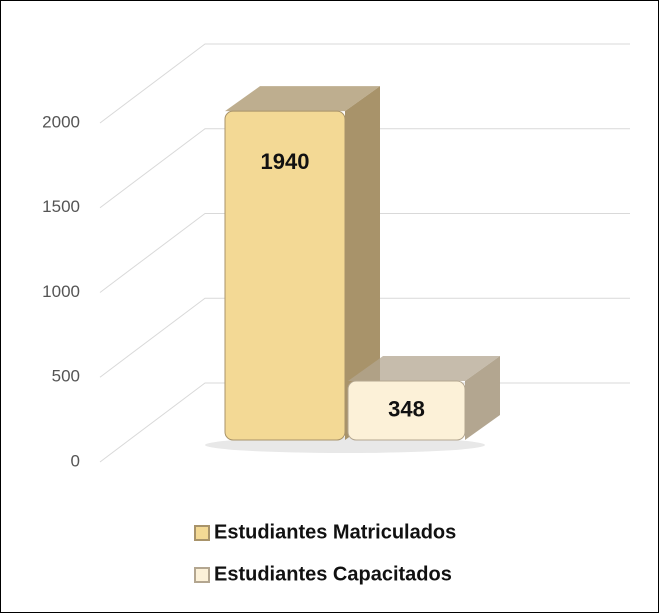 The width and height of the screenshot is (659, 613). I want to click on legend-label: Estudiantes Capacitados, so click(333, 574).